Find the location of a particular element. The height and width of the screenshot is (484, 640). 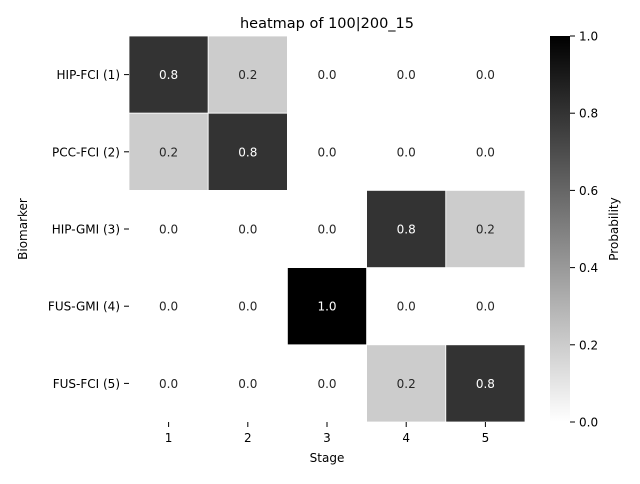

colorbar-ticks: 0.0 0.2 0.4 0.6 0.8 1.0 is located at coordinates (584, 230).